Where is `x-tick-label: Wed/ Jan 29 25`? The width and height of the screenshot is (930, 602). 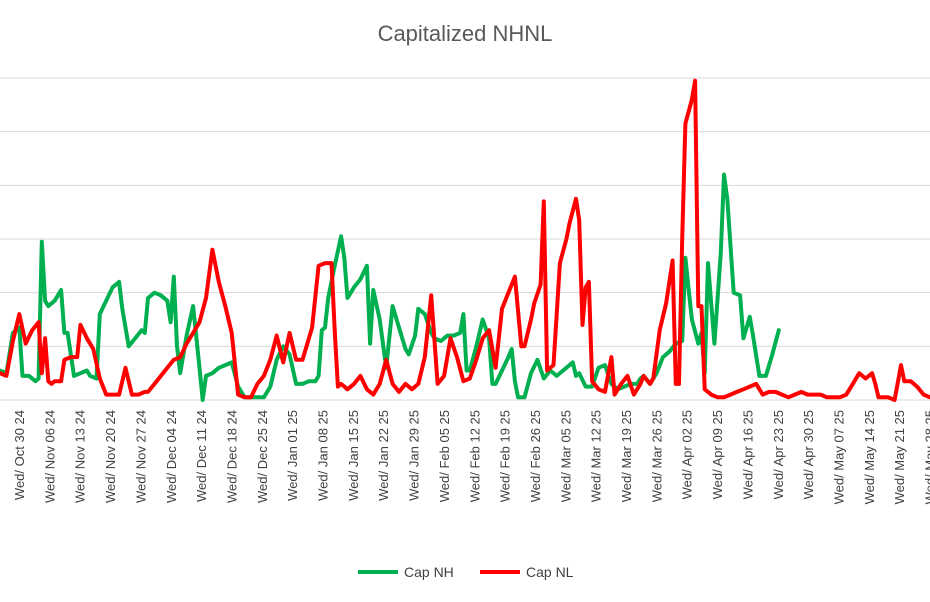
x-tick-label: Wed/ Jan 29 25 is located at coordinates (414, 455).